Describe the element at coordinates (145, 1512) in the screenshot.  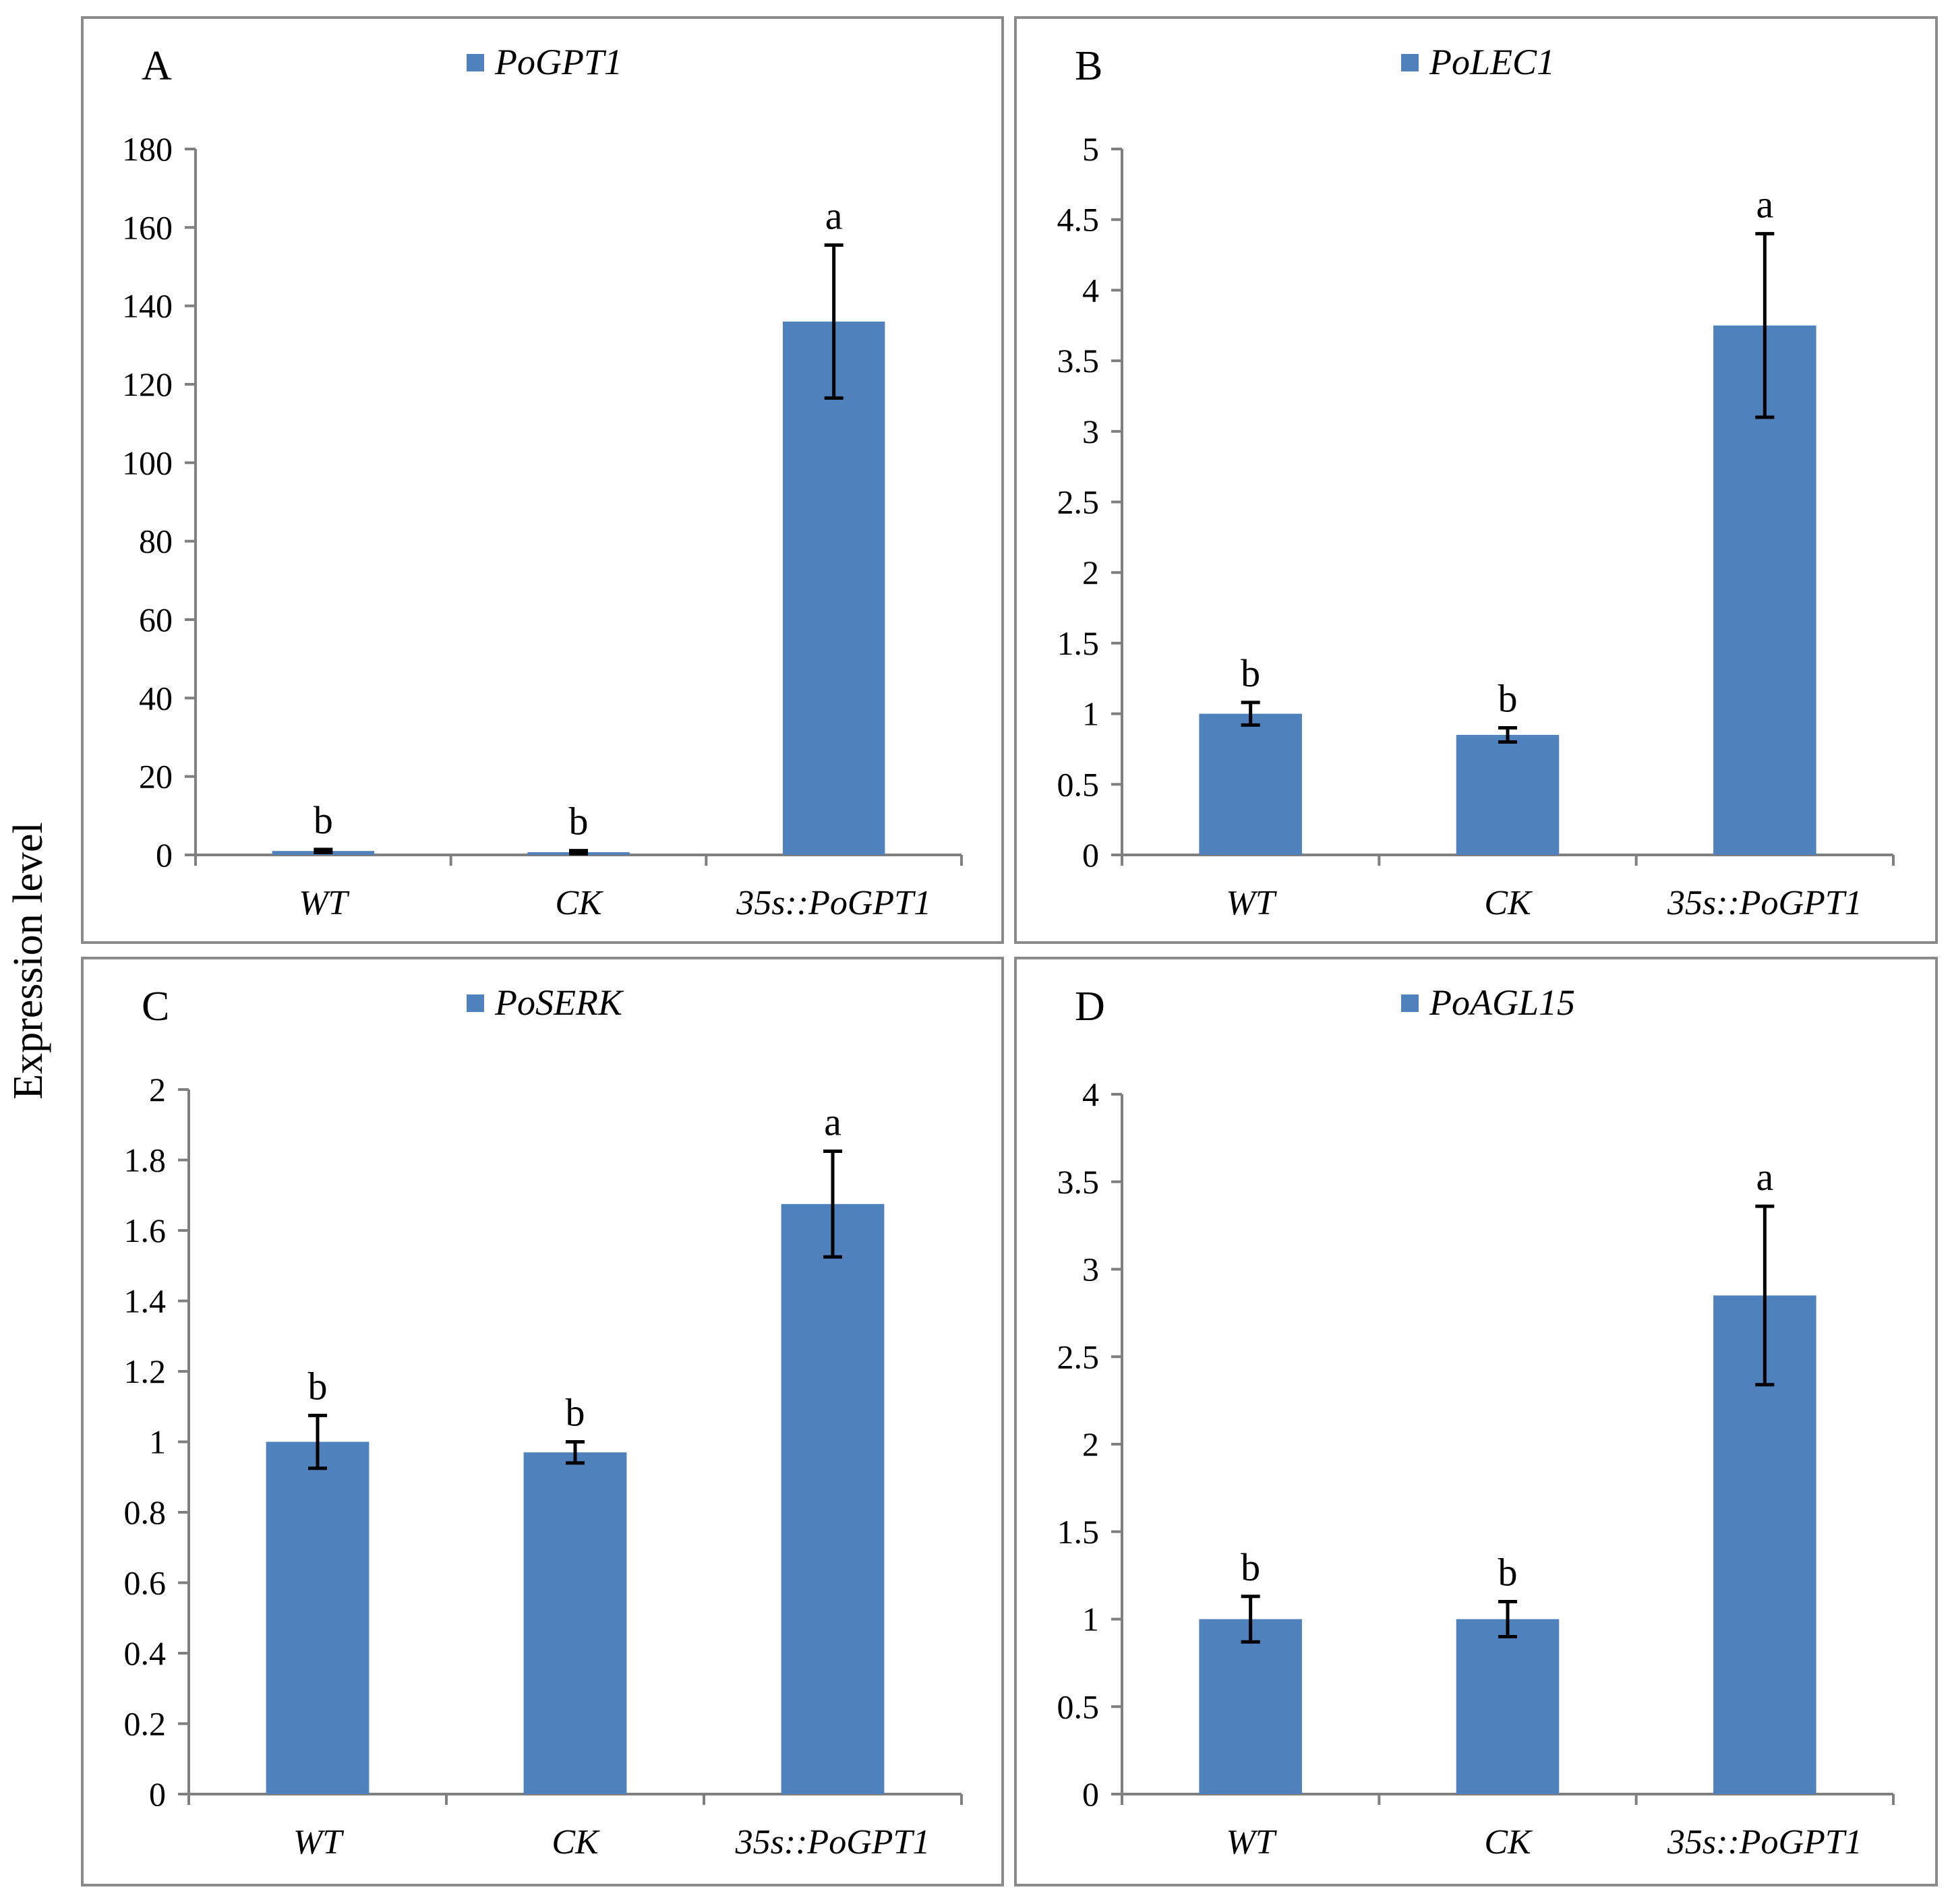
I see `y-tick-label: 0.8` at that location.